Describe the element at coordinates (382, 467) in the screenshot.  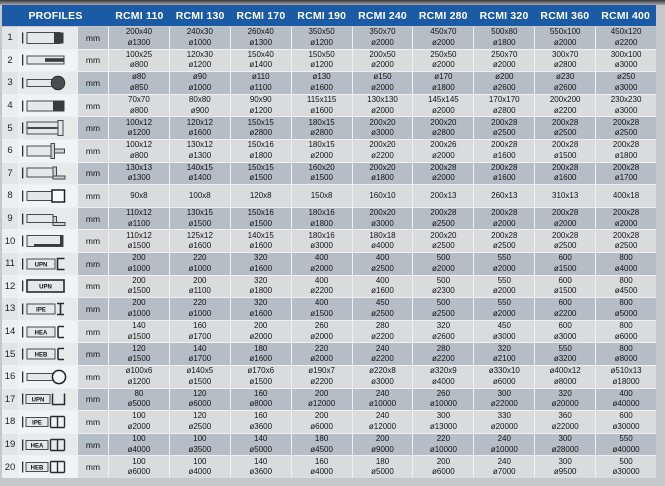
I see `capacity-cell: 180 ø5000` at that location.